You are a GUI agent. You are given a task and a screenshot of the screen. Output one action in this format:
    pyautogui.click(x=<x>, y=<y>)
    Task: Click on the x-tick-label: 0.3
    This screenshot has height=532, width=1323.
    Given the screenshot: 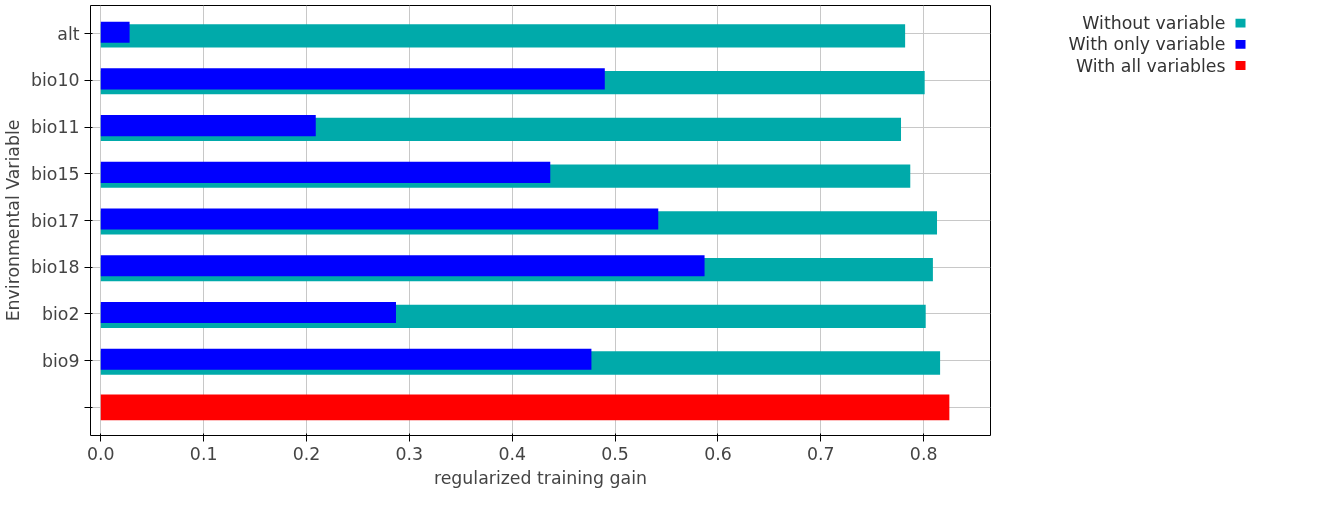 What is the action you would take?
    pyautogui.click(x=409, y=453)
    